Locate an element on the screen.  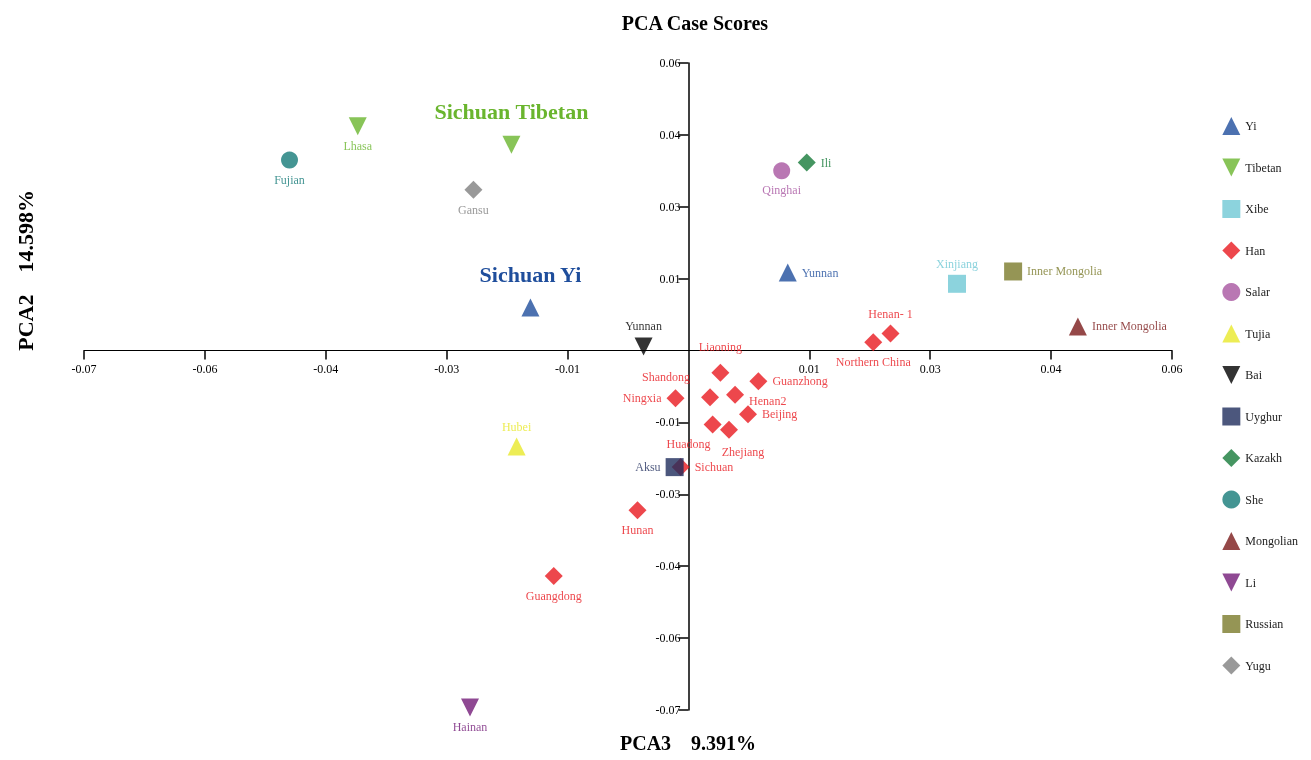
data-label: Northern China is located at coordinates (873, 362).